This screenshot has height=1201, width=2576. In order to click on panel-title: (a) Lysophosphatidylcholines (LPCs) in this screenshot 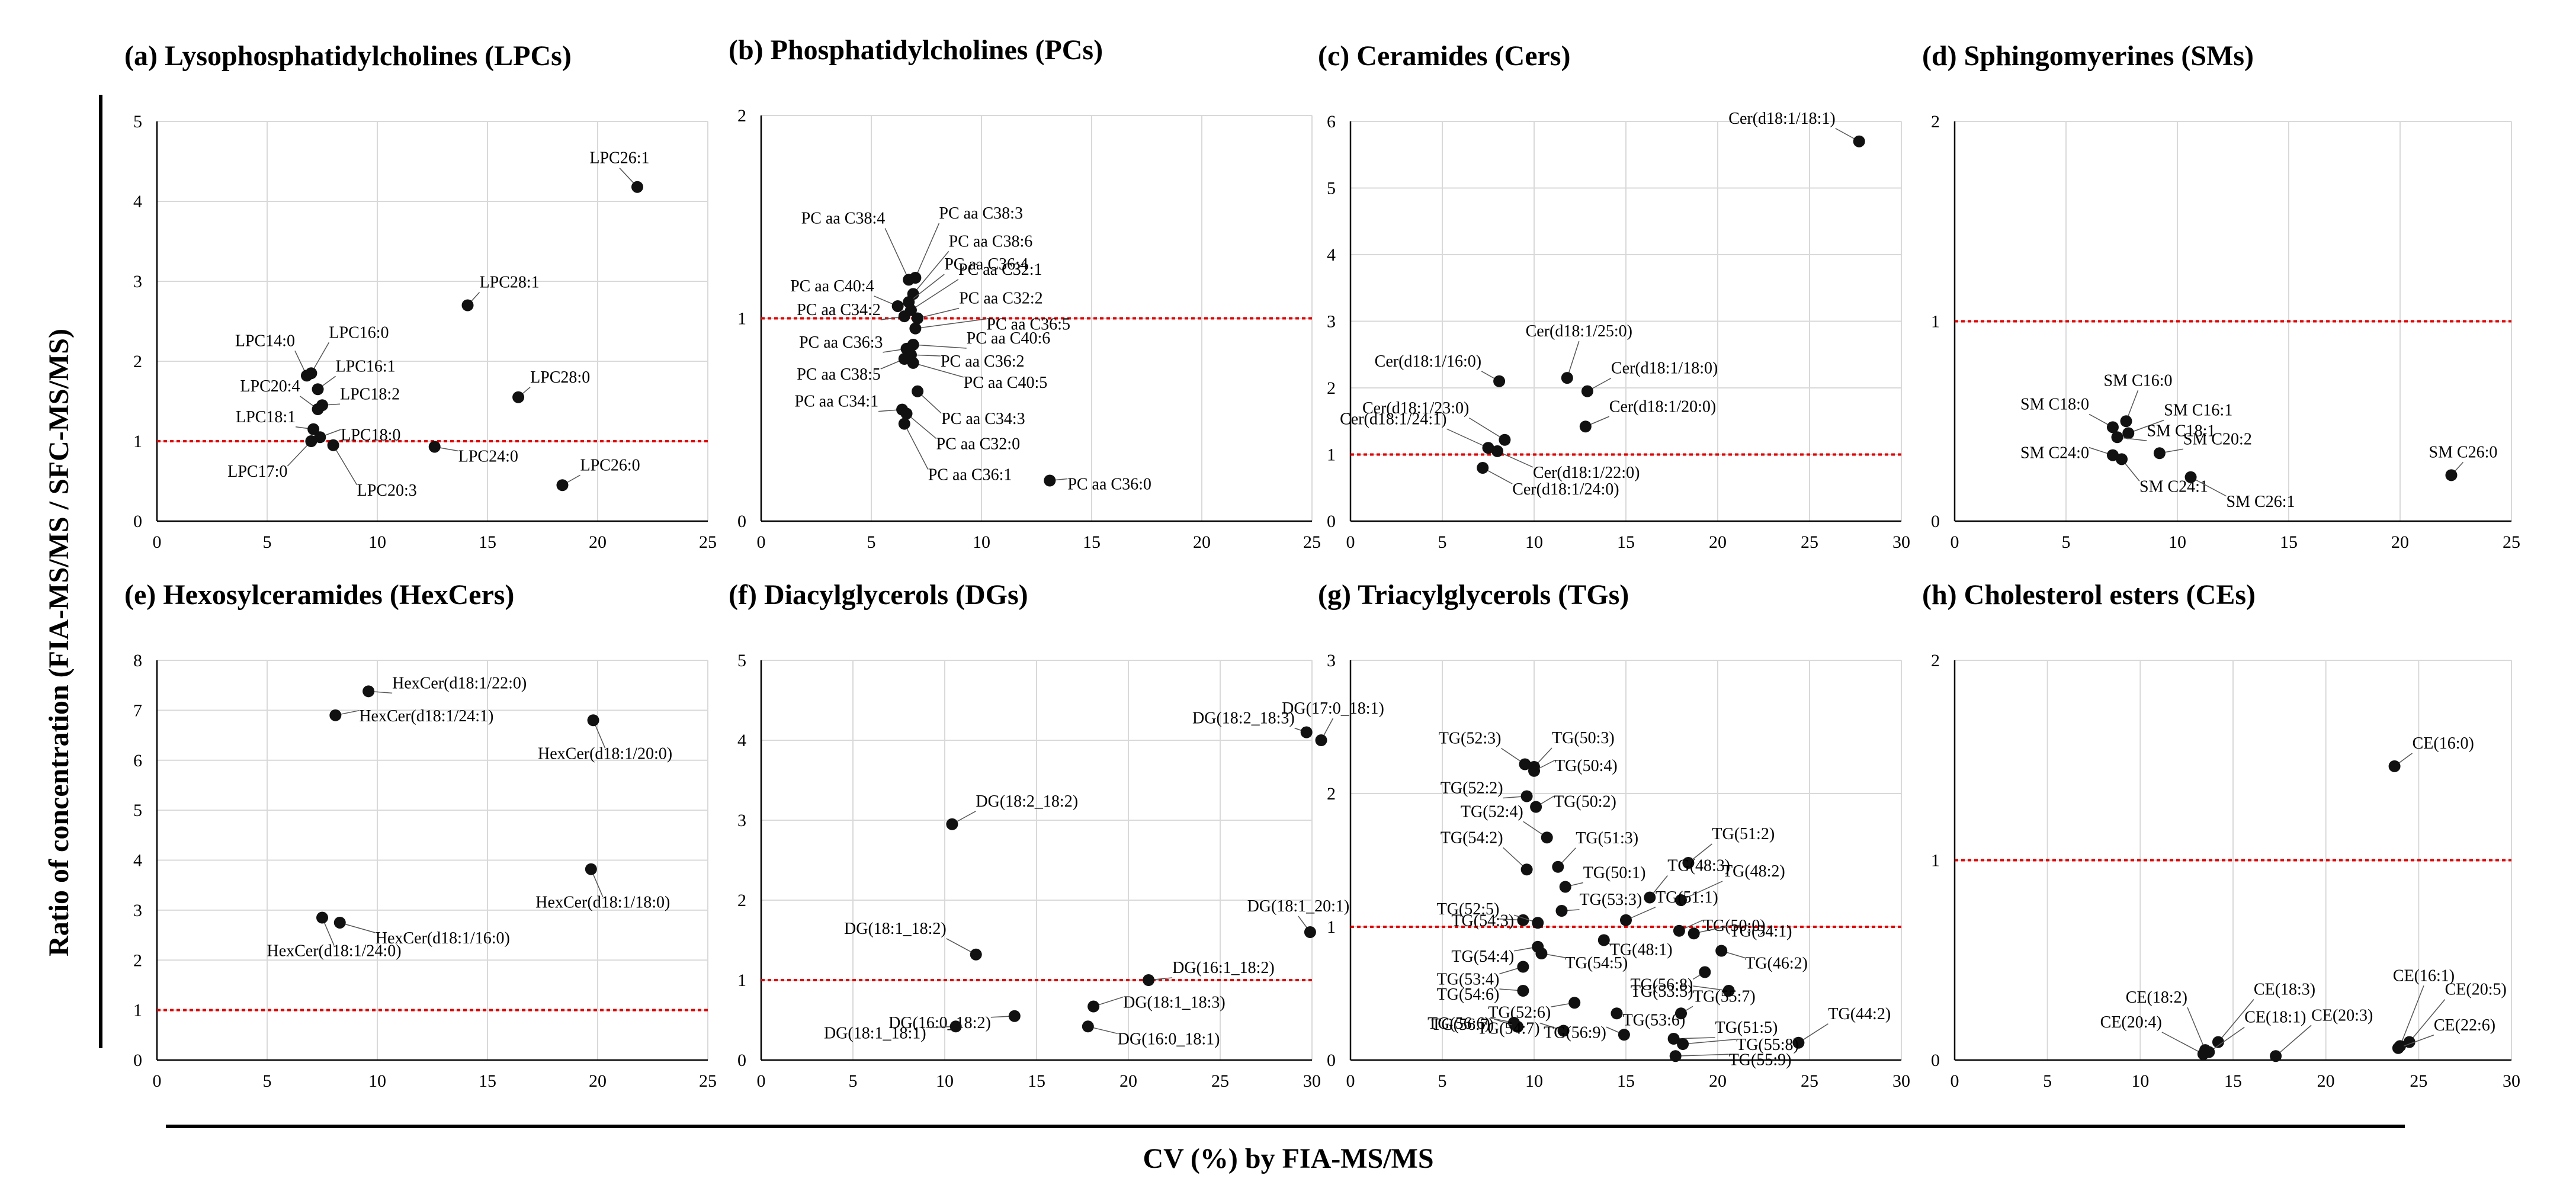, I will do `click(348, 56)`.